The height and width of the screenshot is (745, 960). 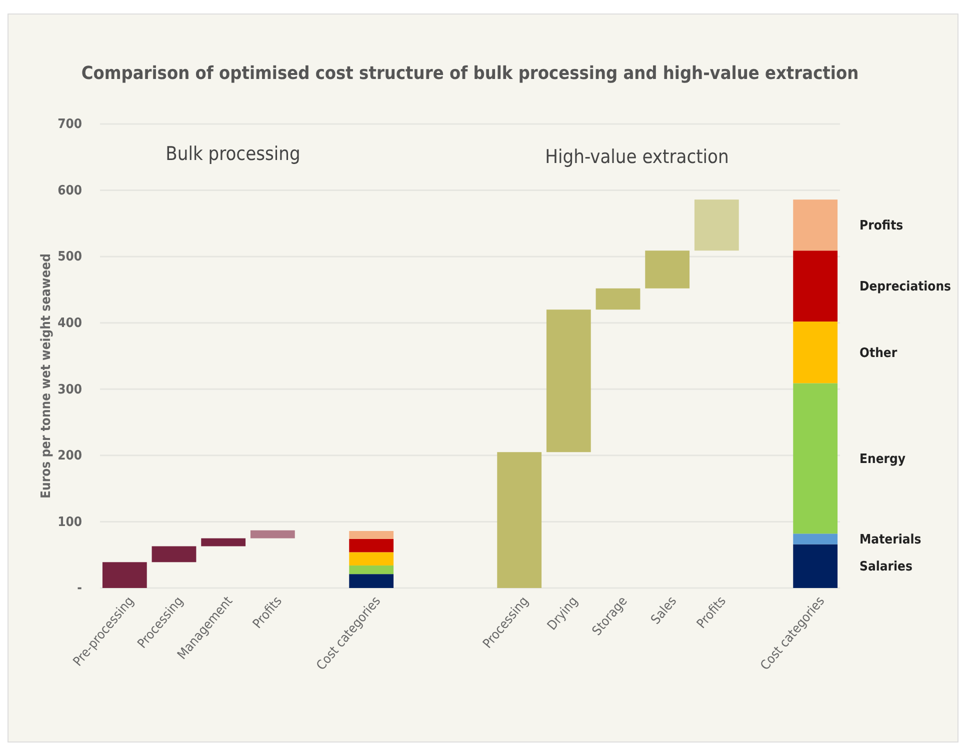 What do you see at coordinates (883, 459) in the screenshot?
I see `series-label: Energy` at bounding box center [883, 459].